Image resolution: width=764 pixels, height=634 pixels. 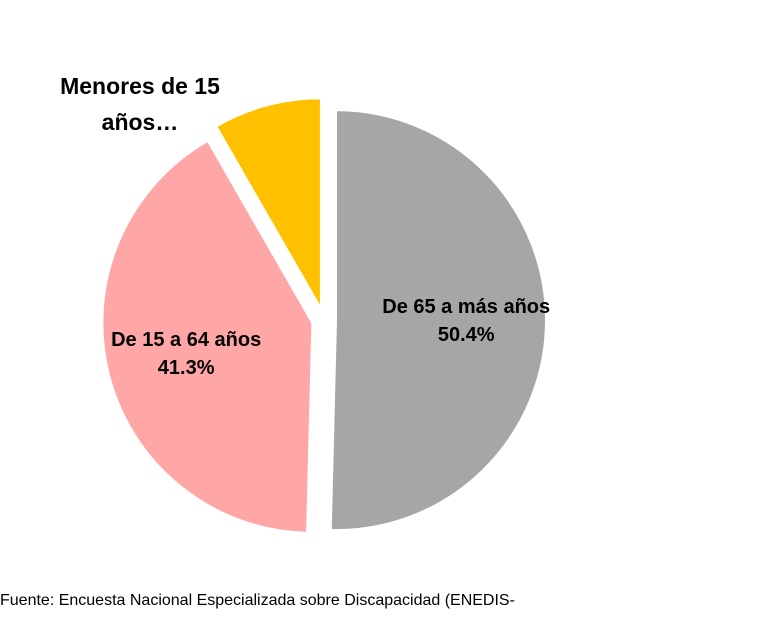 What do you see at coordinates (268, 205) in the screenshot?
I see `pie-slice` at bounding box center [268, 205].